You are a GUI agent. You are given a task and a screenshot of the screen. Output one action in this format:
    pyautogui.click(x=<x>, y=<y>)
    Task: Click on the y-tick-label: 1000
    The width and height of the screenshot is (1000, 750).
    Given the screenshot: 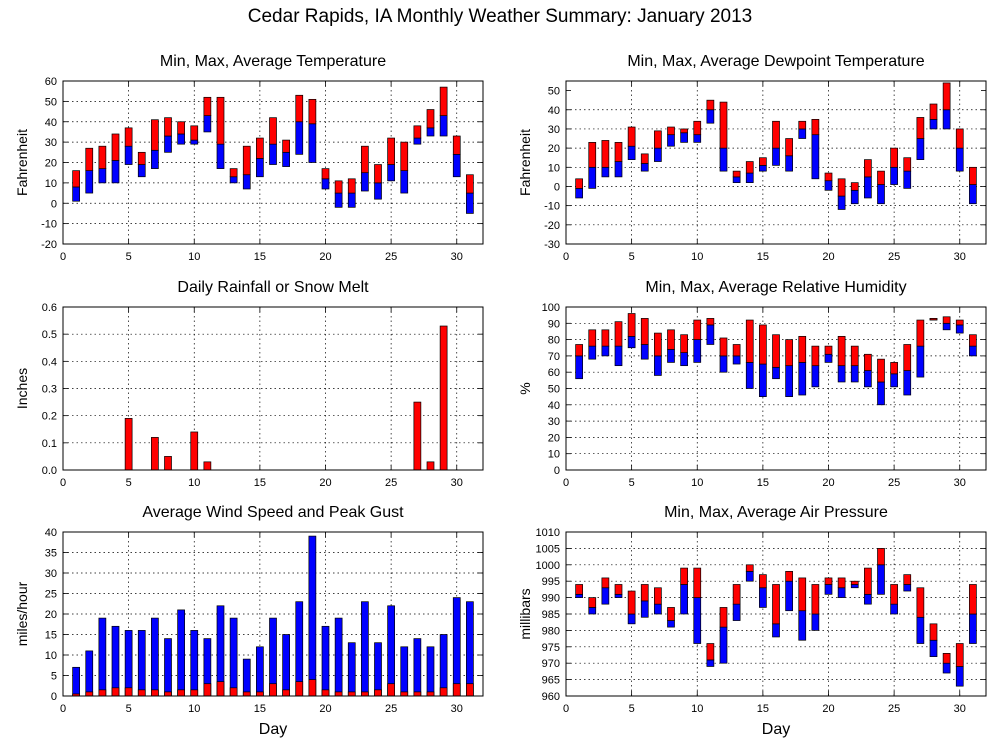 What is the action you would take?
    pyautogui.click(x=548, y=566)
    